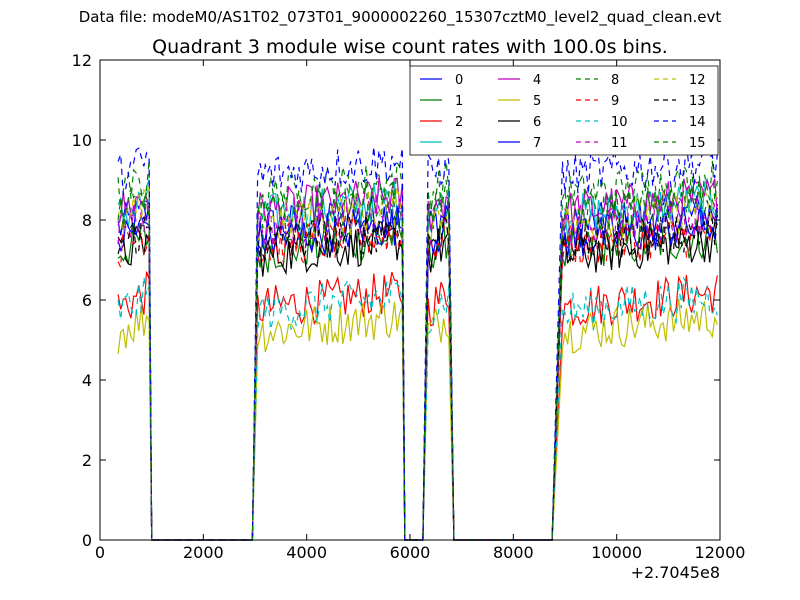  Describe the element at coordinates (82, 140) in the screenshot. I see `y-tick-label: 10` at that location.